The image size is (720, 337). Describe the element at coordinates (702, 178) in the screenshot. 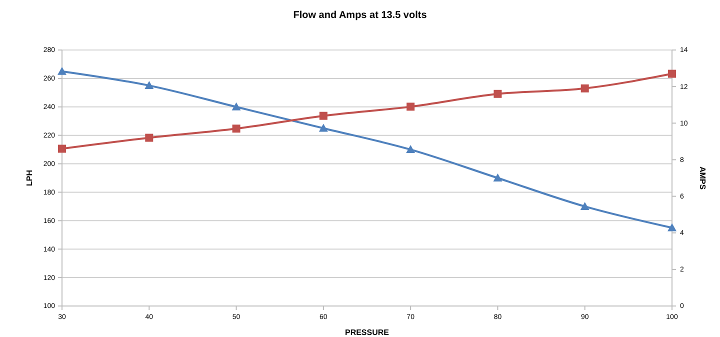

I see `y2-axis-title: AMPS` at that location.